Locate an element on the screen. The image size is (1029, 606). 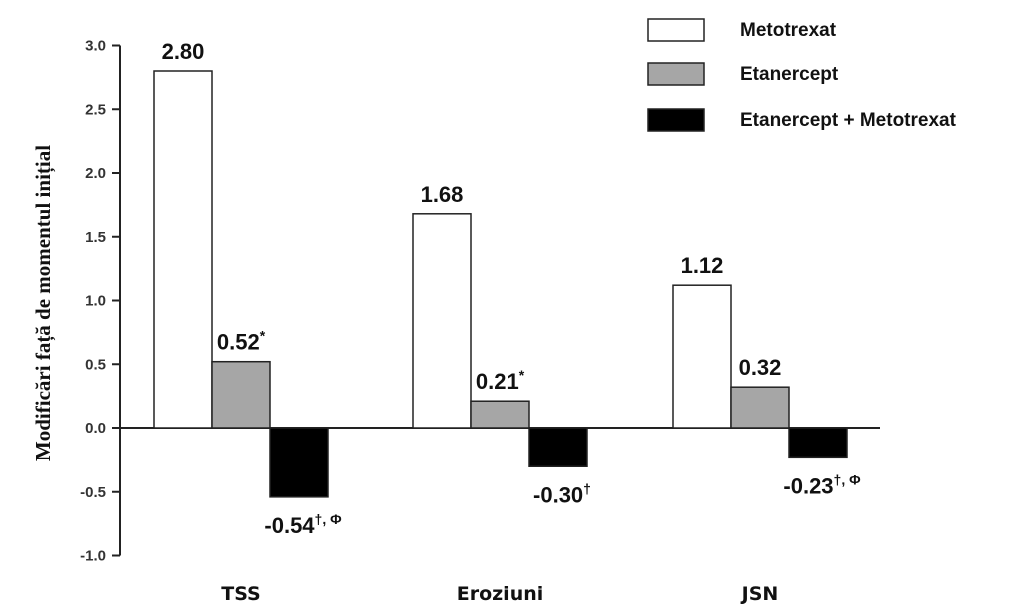
data-label: -0.54†, Φ is located at coordinates (303, 524).